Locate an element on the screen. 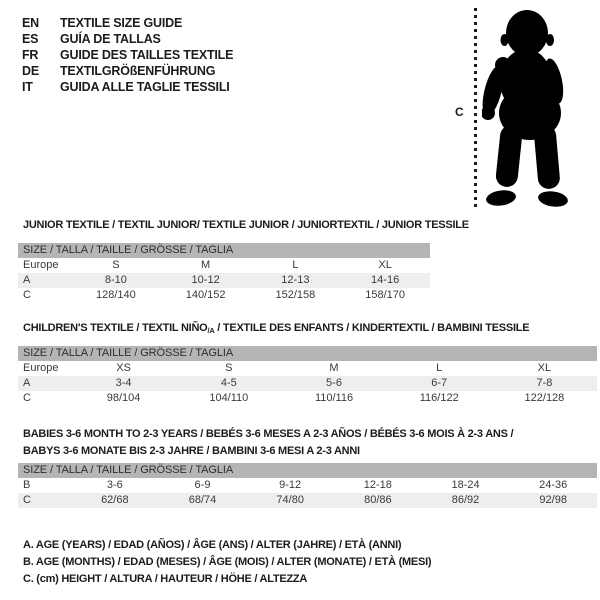 The height and width of the screenshot is (600, 600). table-cell: 6-9 is located at coordinates (202, 485).